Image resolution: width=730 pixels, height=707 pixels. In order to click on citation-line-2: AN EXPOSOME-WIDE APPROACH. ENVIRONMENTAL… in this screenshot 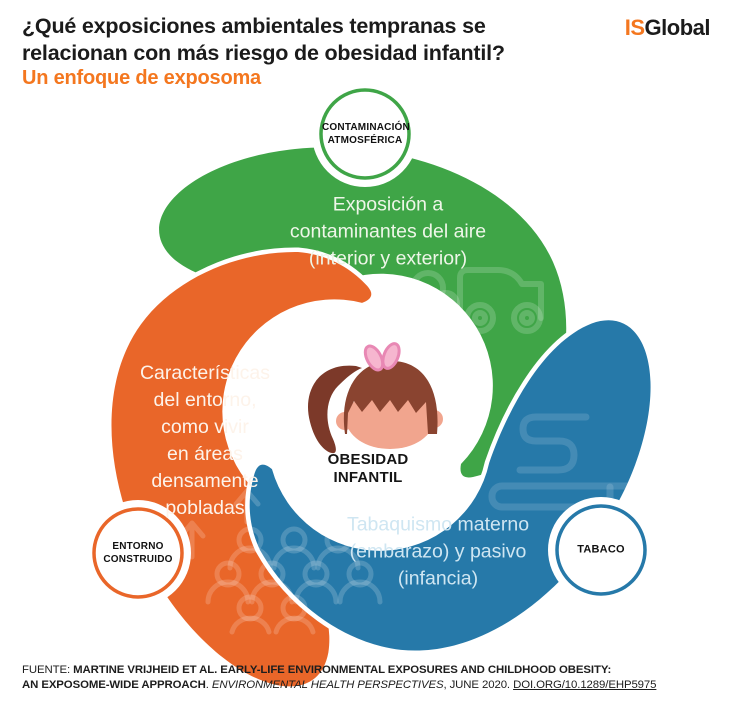, I will do `click(369, 685)`.